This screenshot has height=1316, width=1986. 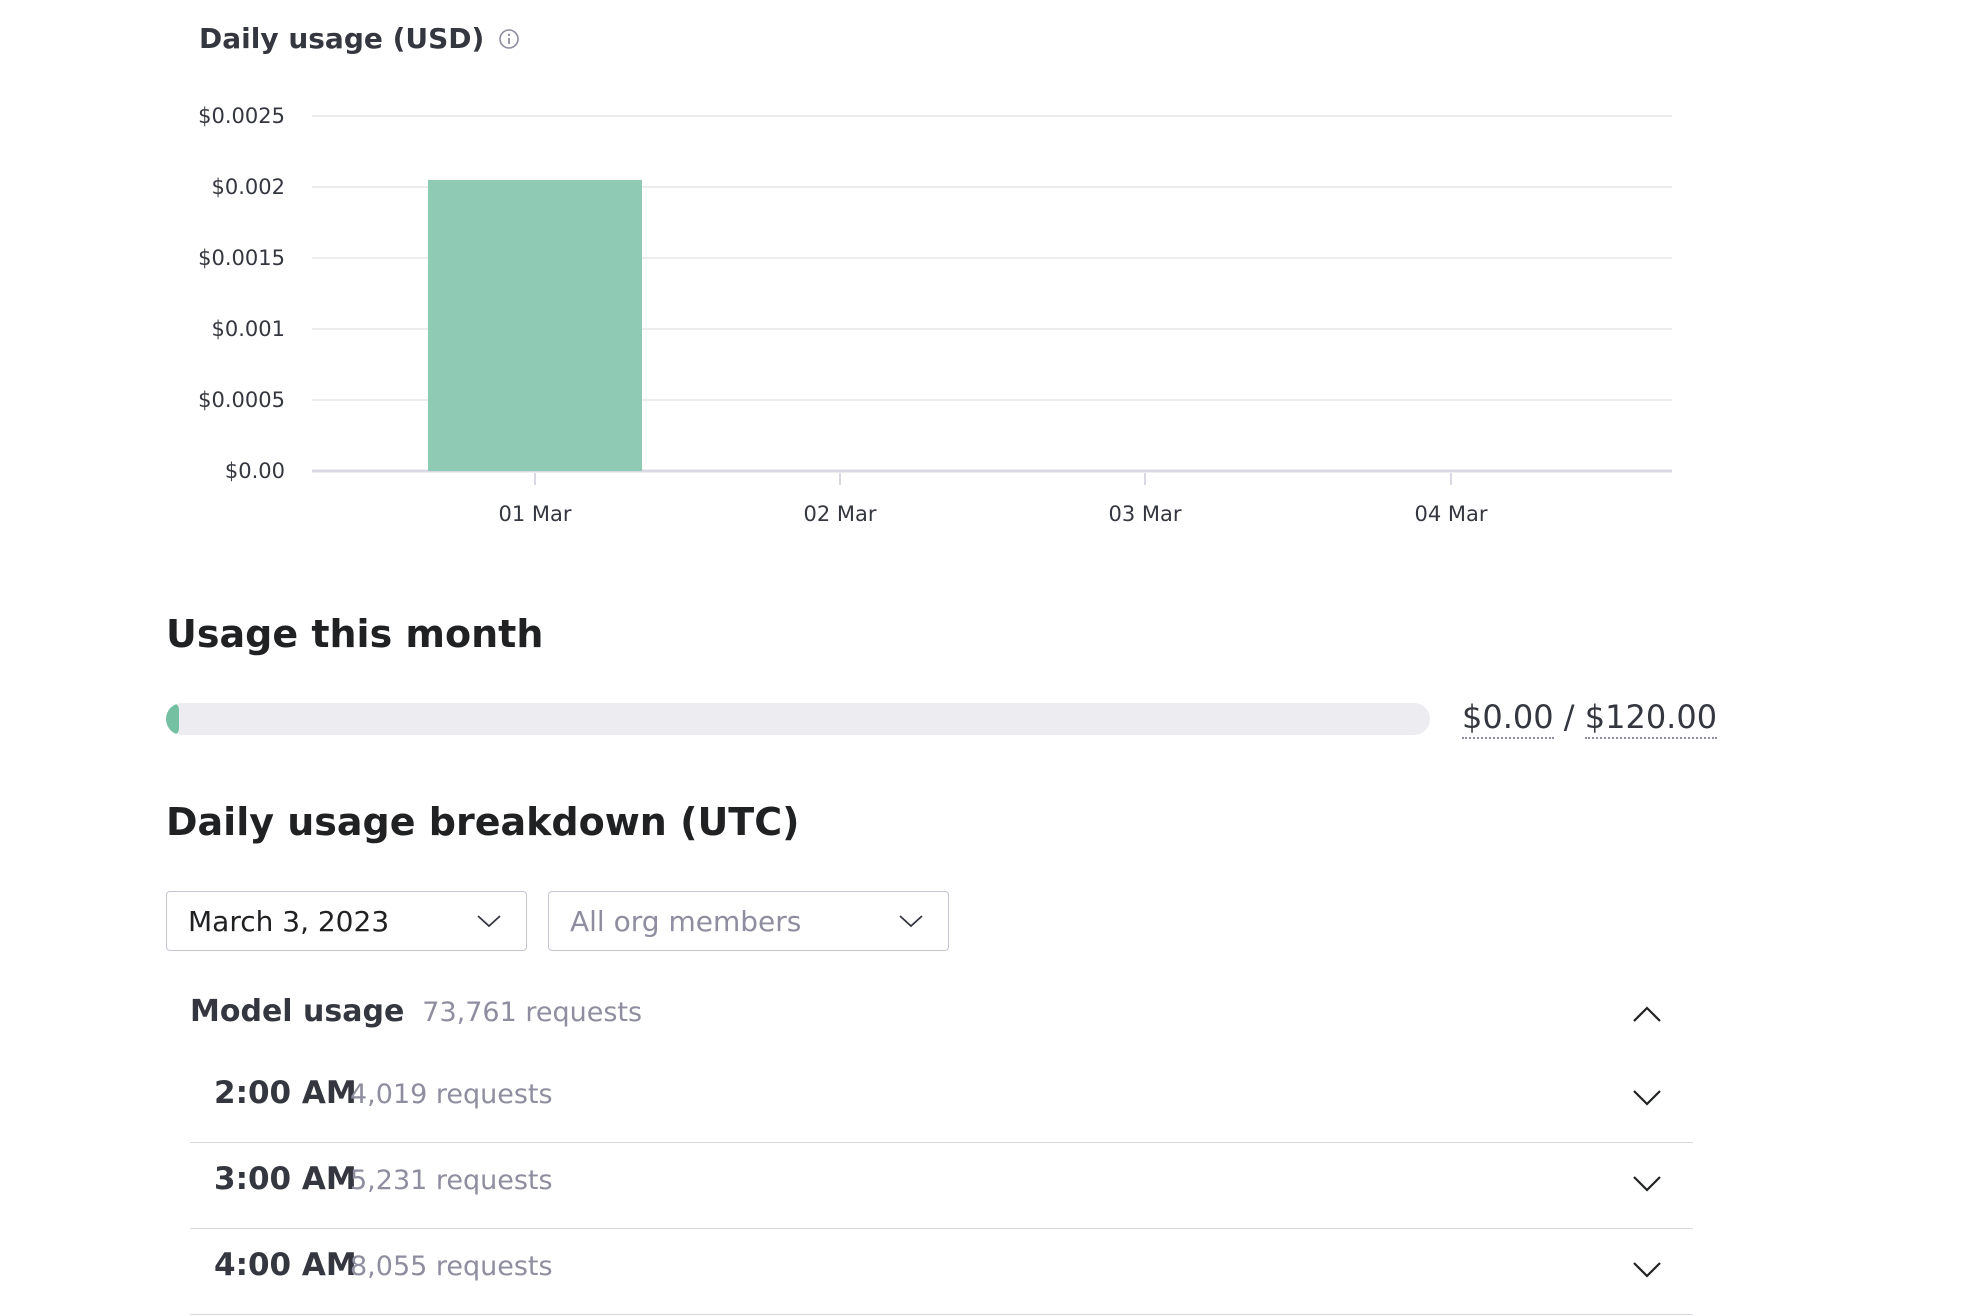 I want to click on model-usage-count: 73,761 requests, so click(x=532, y=1012).